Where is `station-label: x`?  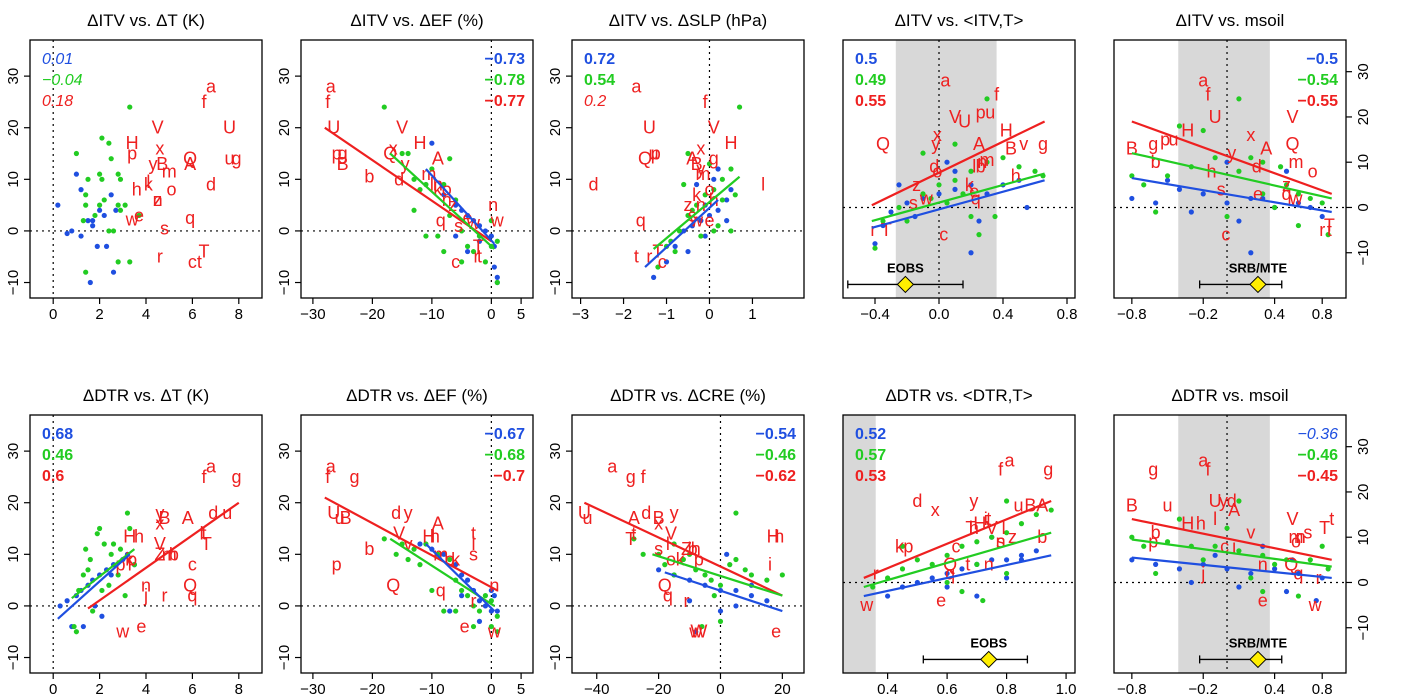
station-label: x is located at coordinates (700, 148).